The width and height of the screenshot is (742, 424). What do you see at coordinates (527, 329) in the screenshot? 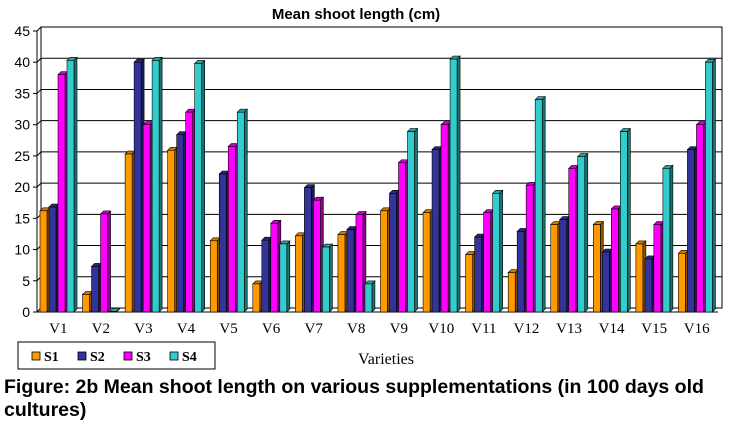
I see `x-tick-label: V12` at bounding box center [527, 329].